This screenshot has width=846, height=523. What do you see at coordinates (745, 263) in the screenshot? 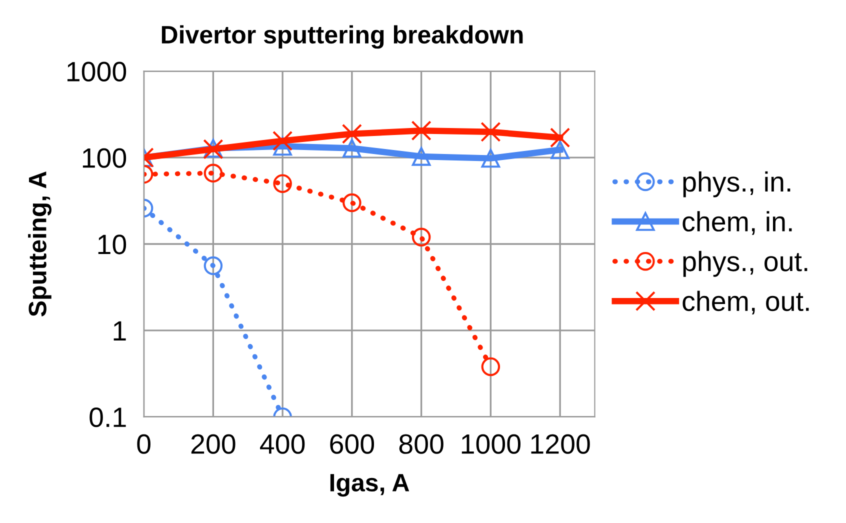
I see `legend-label: phys., out.` at bounding box center [745, 263].